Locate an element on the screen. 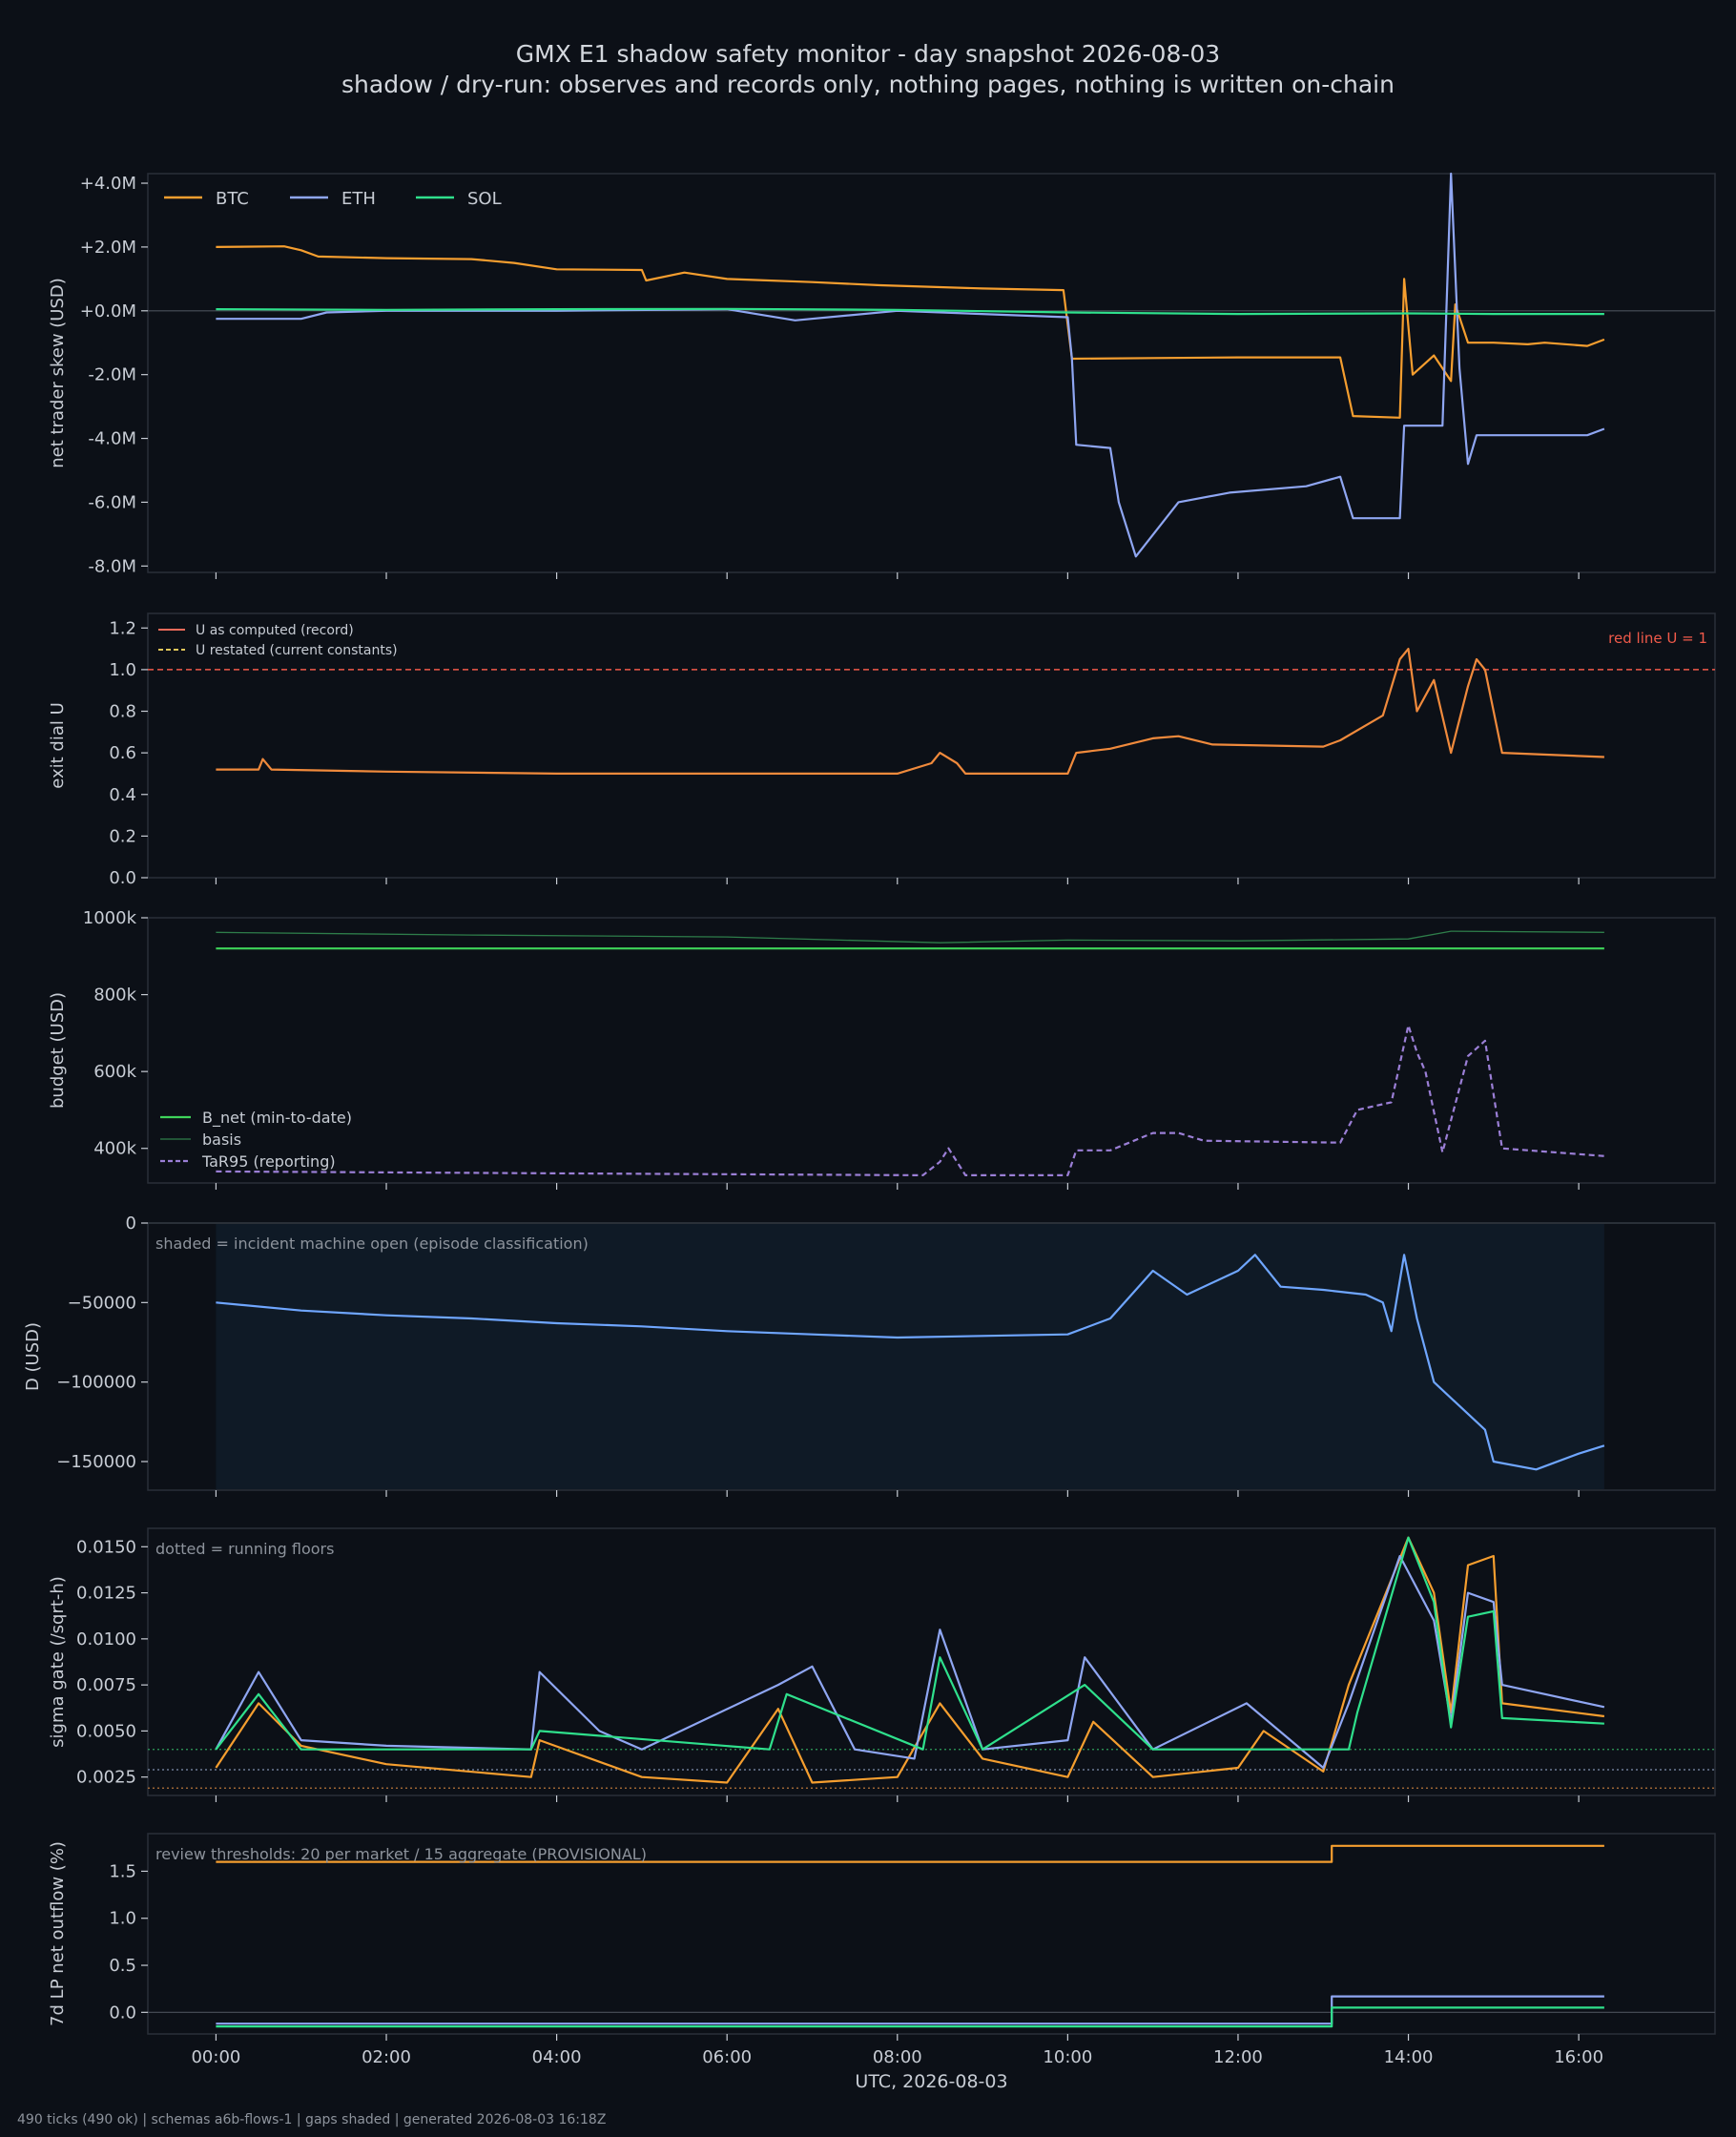 The height and width of the screenshot is (2137, 1736). y-axis-label: sigma gate (/sqrt-h) is located at coordinates (58, 1662).